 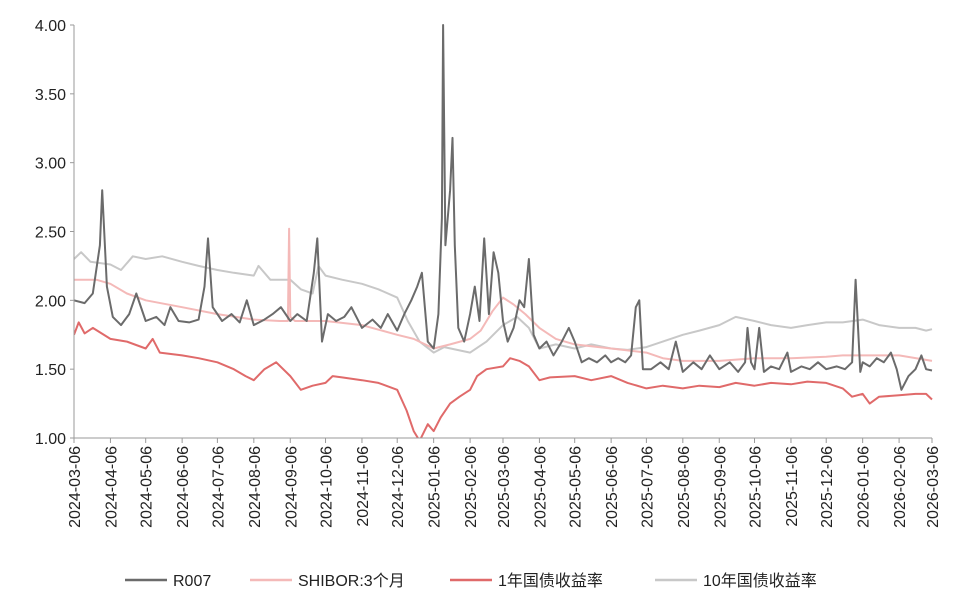 What do you see at coordinates (255, 487) in the screenshot?
I see `x-tick-label: 2024-08-06` at bounding box center [255, 487].